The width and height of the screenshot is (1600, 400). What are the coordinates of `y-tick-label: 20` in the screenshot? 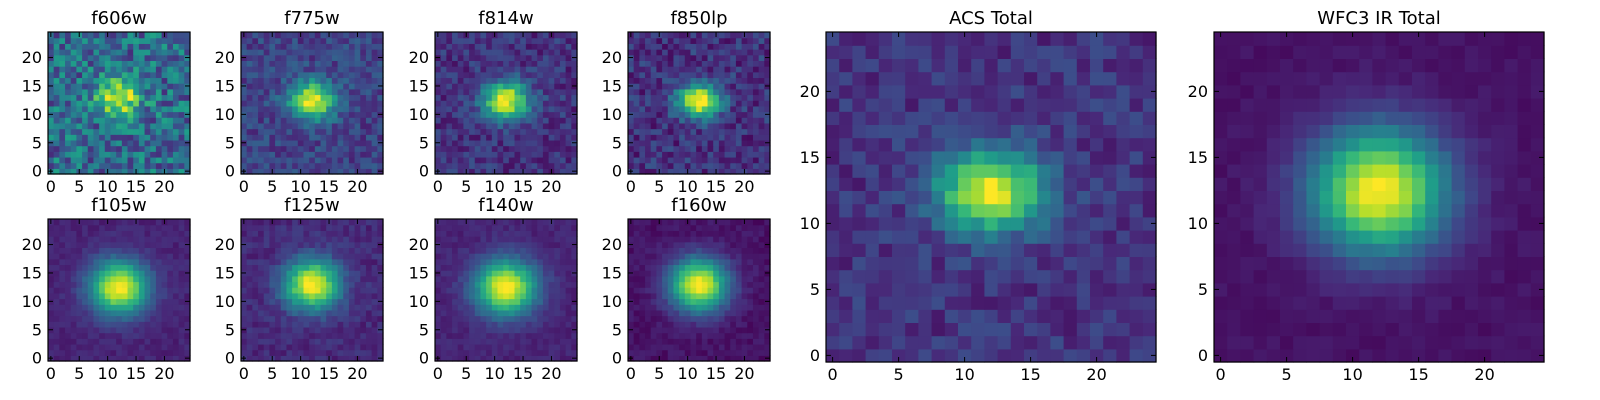 It's located at (225, 244).